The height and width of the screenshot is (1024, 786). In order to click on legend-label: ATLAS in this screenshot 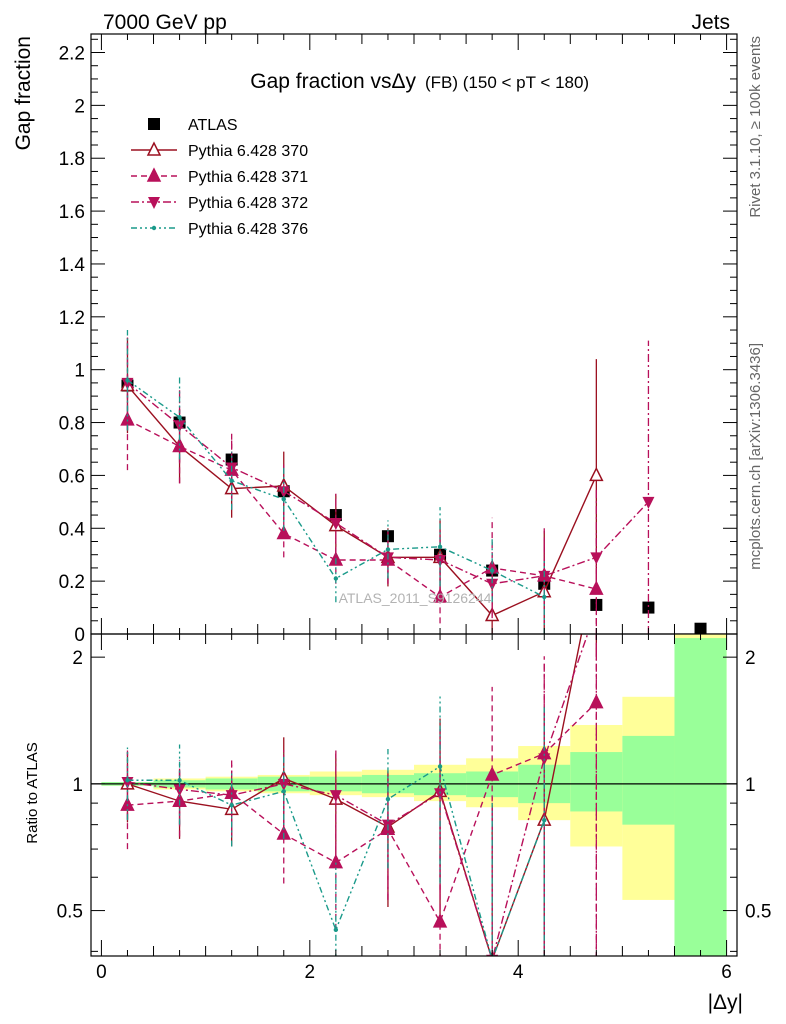, I will do `click(213, 125)`.